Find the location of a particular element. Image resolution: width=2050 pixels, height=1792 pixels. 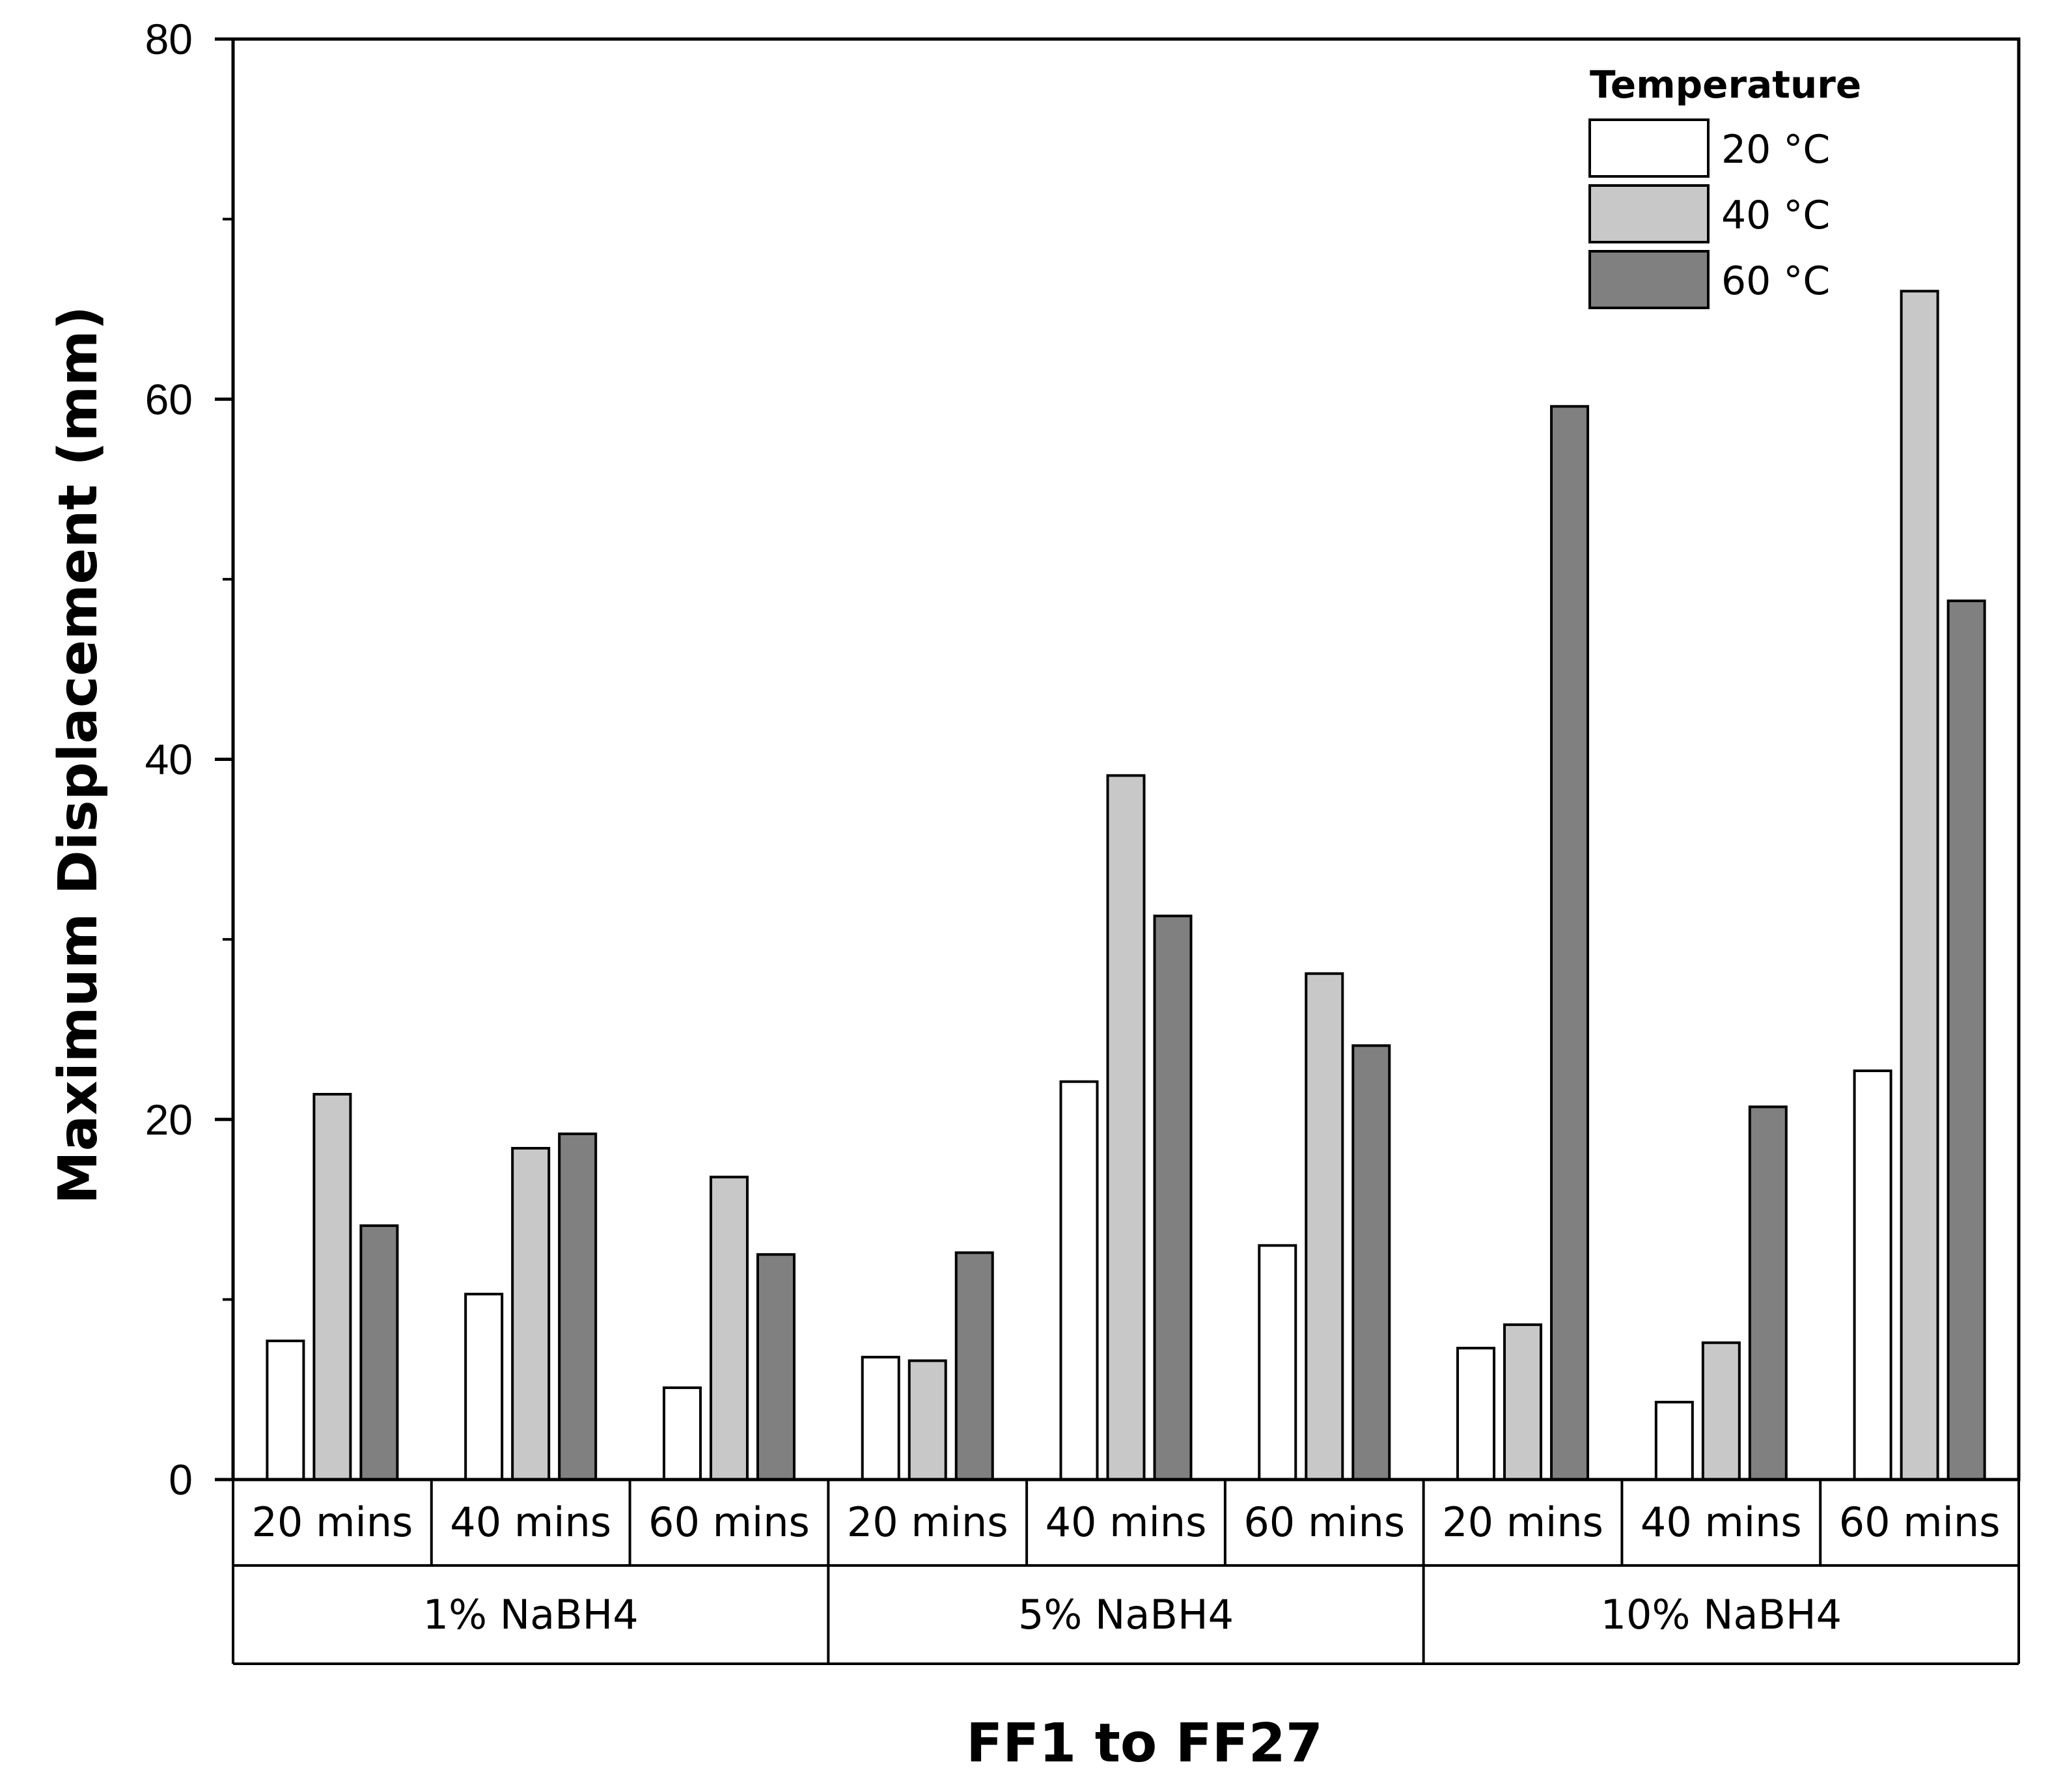

bar-40C-cat9 is located at coordinates (1920, 885).